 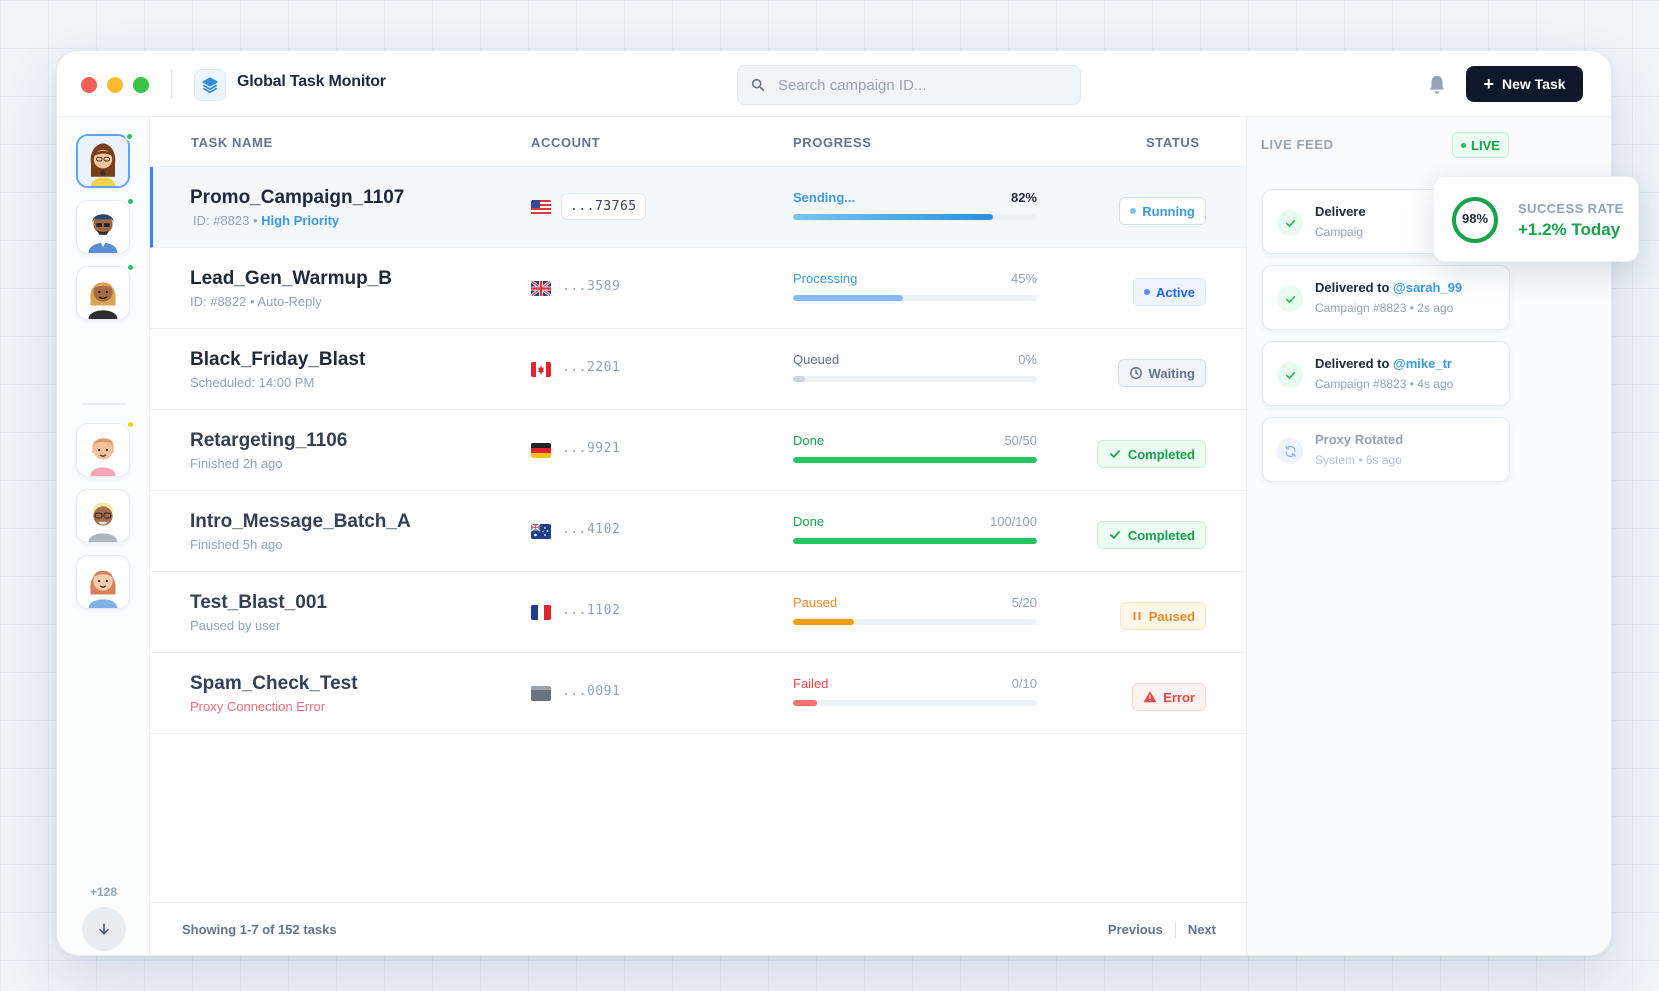 What do you see at coordinates (541, 369) in the screenshot?
I see `flag-ca-icon` at bounding box center [541, 369].